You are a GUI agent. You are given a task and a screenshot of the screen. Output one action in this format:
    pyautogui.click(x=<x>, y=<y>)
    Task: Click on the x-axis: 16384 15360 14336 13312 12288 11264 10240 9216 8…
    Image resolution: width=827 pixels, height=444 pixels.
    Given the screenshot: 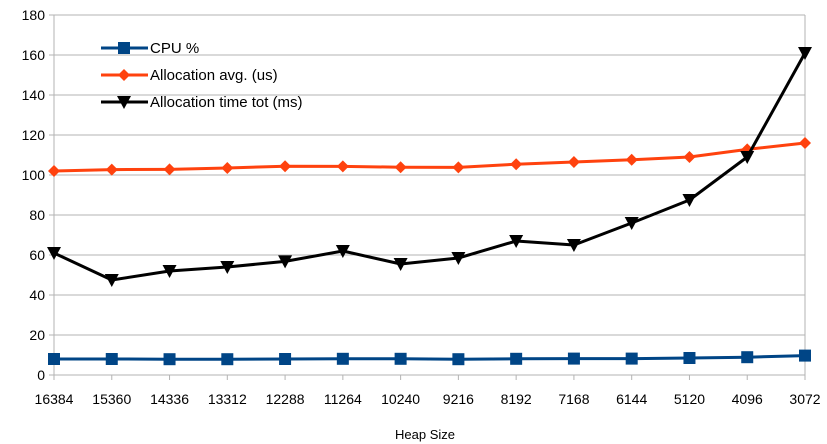 What is the action you would take?
    pyautogui.click(x=428, y=391)
    